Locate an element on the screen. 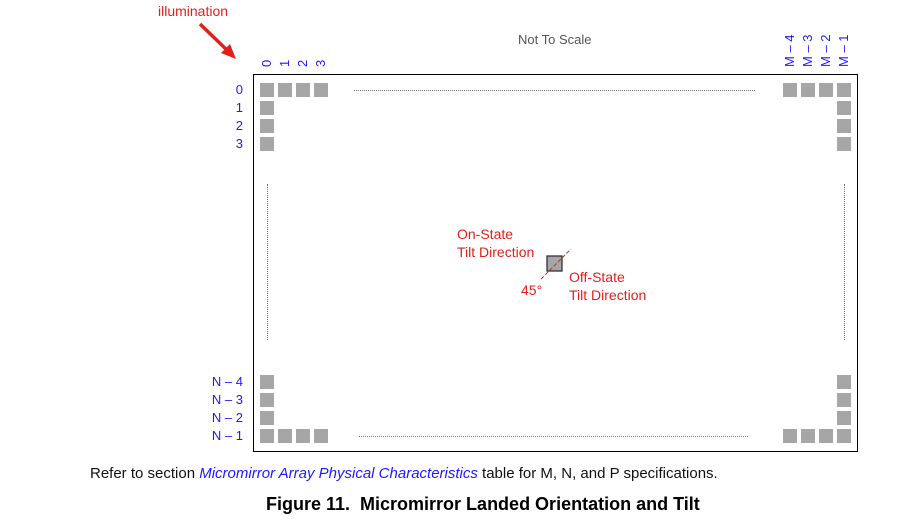  row-label-n1: N – 1 is located at coordinates (227, 435).